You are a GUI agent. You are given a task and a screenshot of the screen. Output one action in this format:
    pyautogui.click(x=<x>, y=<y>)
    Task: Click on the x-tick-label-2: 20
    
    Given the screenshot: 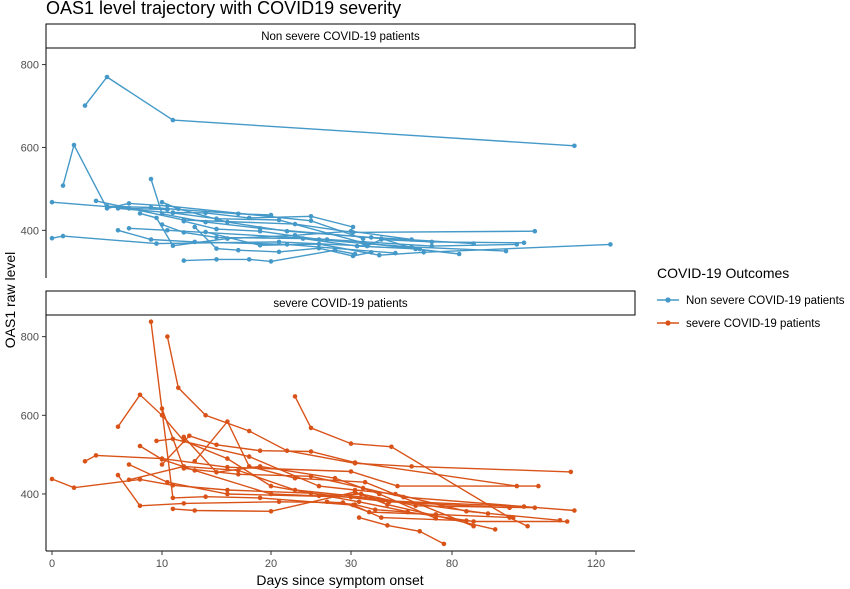 What is the action you would take?
    pyautogui.click(x=271, y=564)
    